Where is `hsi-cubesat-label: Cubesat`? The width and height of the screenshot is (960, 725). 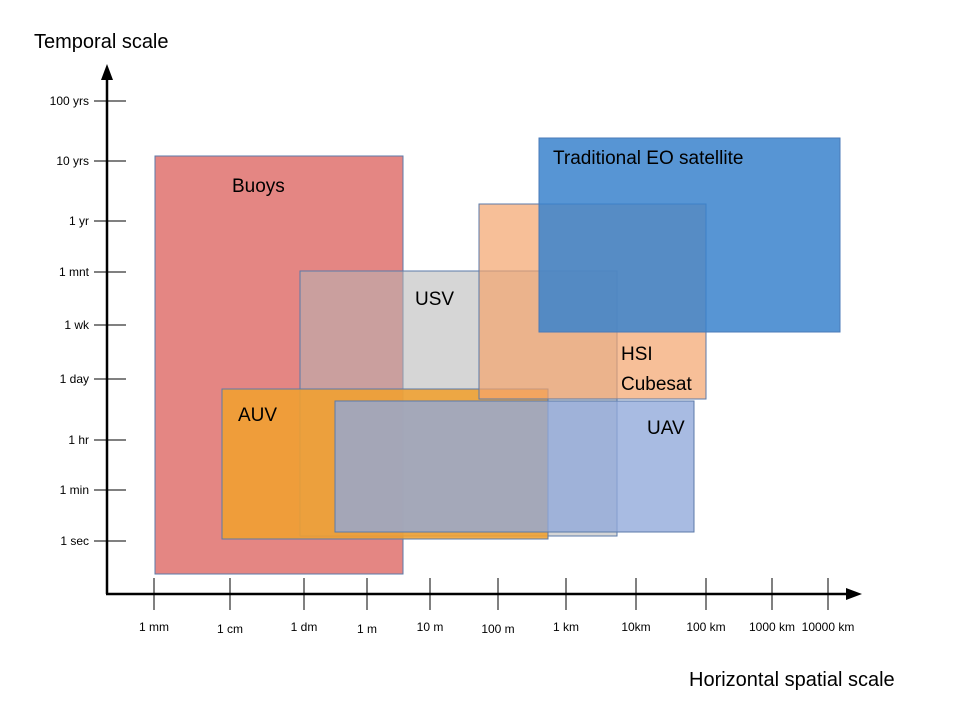
hsi-cubesat-label: Cubesat is located at coordinates (656, 384).